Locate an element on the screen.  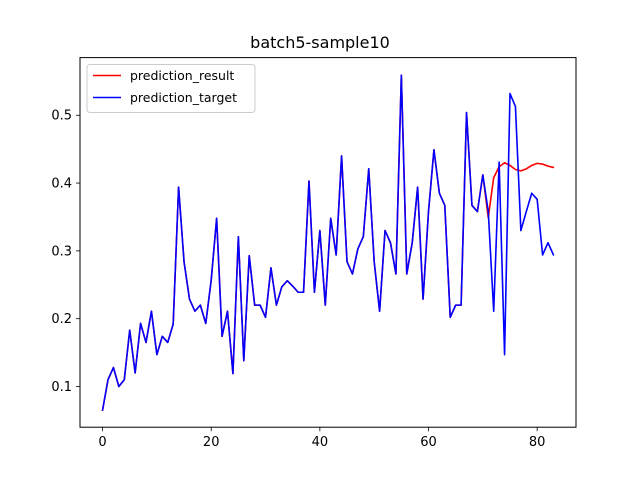
x-tick-label: 80 is located at coordinates (537, 442).